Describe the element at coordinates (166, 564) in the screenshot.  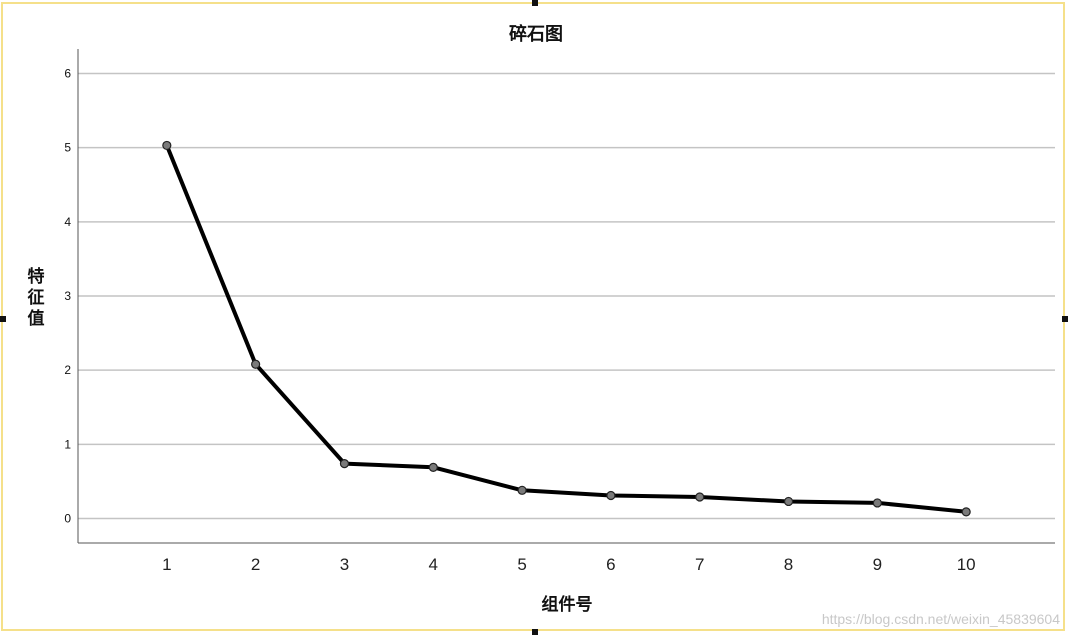
I see `x-tick-label: 1` at that location.